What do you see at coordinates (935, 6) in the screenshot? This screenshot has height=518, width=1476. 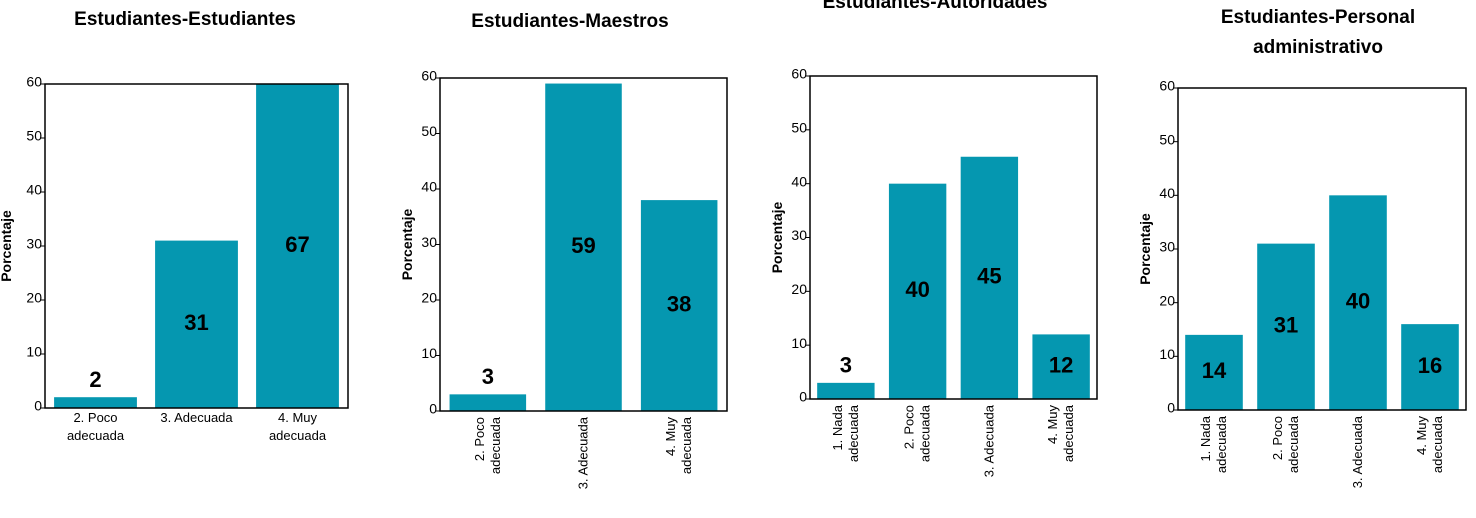 I see `chart-title: Estudiantes-Autoridades` at bounding box center [935, 6].